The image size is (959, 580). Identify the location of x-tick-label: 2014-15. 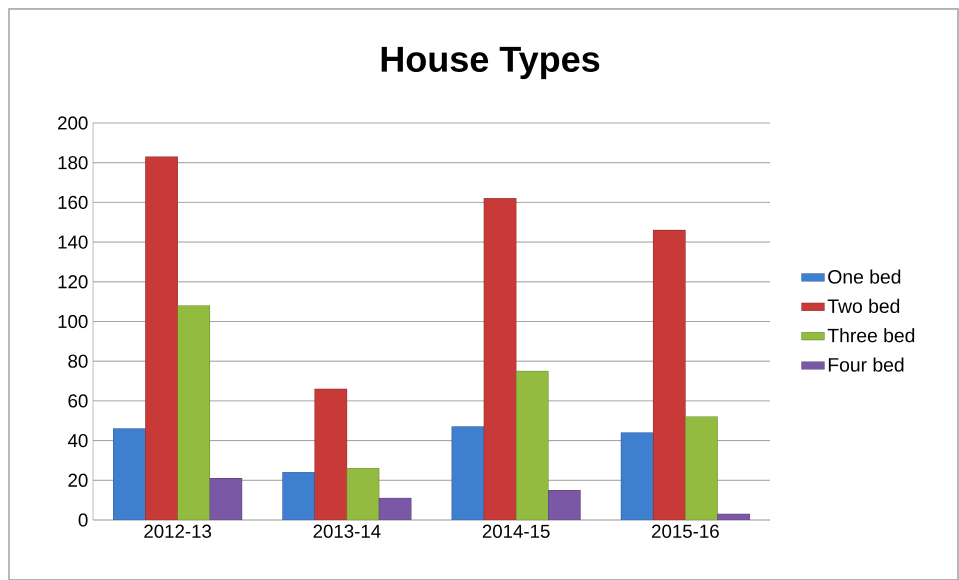
(516, 531).